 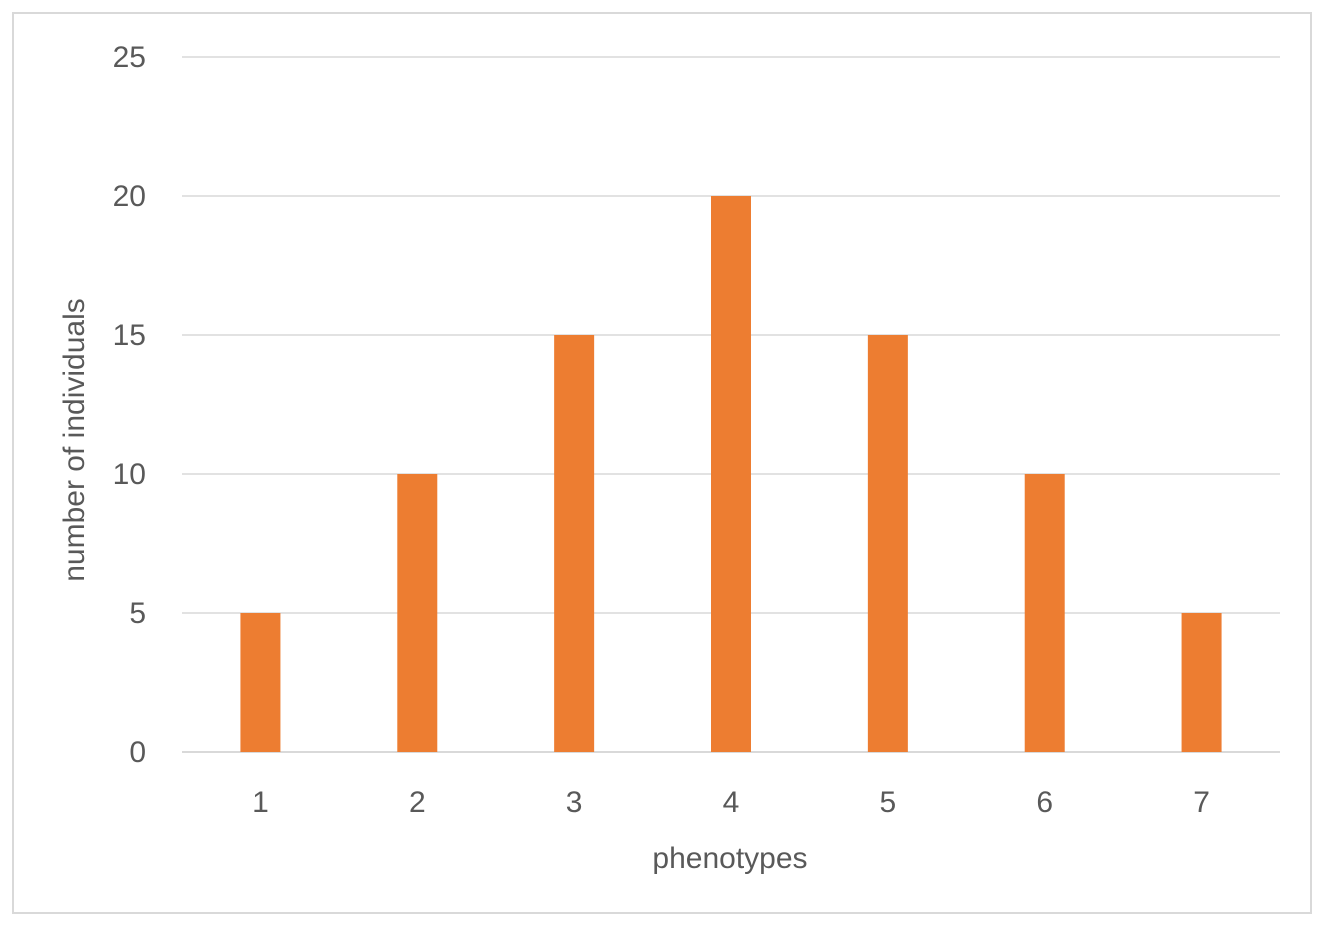 I want to click on y-tick-label: 15, so click(x=129, y=335).